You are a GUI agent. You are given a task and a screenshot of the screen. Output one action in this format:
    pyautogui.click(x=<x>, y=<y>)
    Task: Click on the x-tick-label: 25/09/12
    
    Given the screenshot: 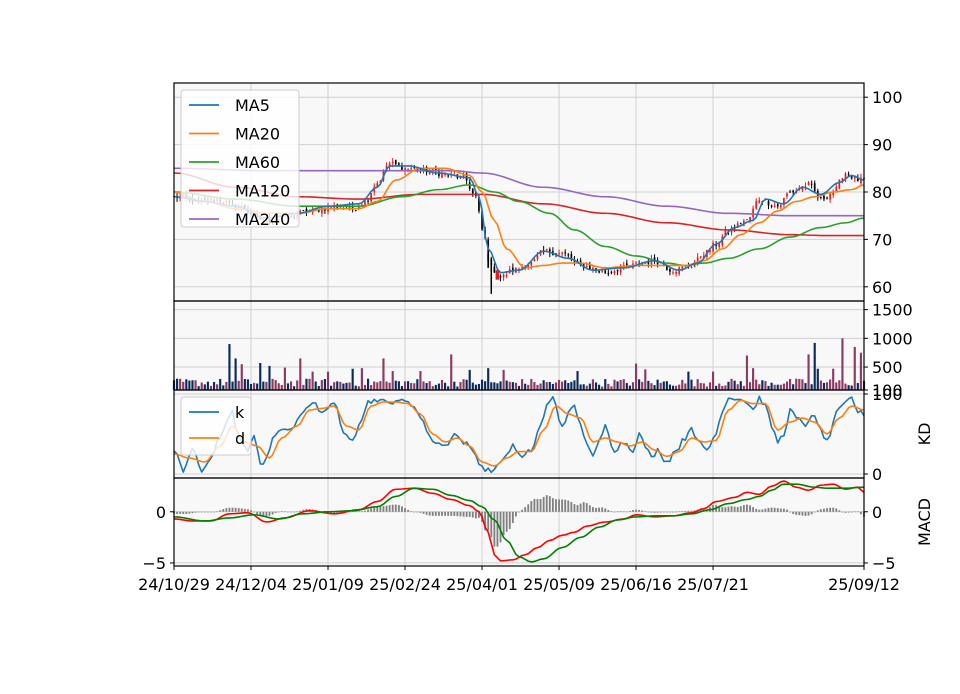 What is the action you would take?
    pyautogui.click(x=864, y=584)
    